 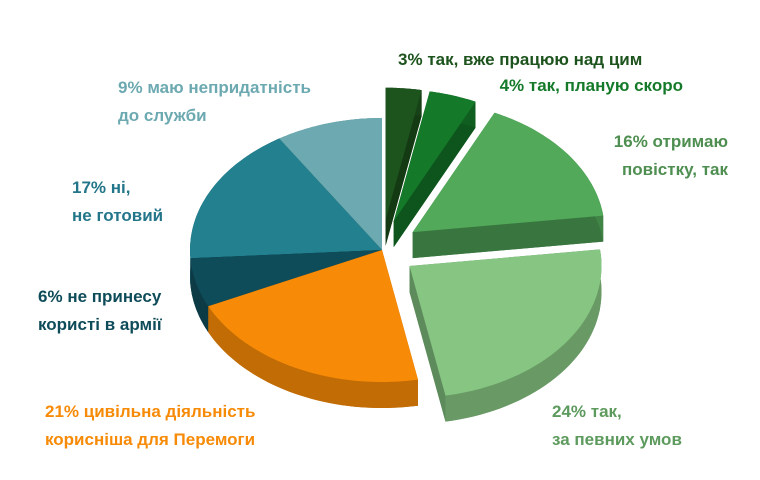 I want to click on category-label: так, за певних умов, so click(x=617, y=425).